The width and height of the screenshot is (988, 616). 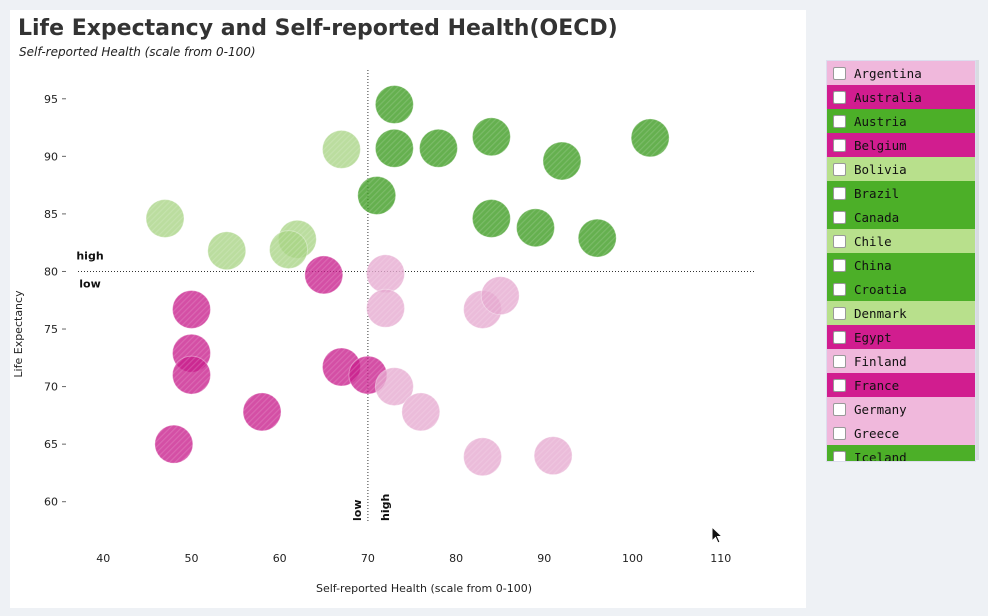 I want to click on country-item: Belgium, so click(x=901, y=145).